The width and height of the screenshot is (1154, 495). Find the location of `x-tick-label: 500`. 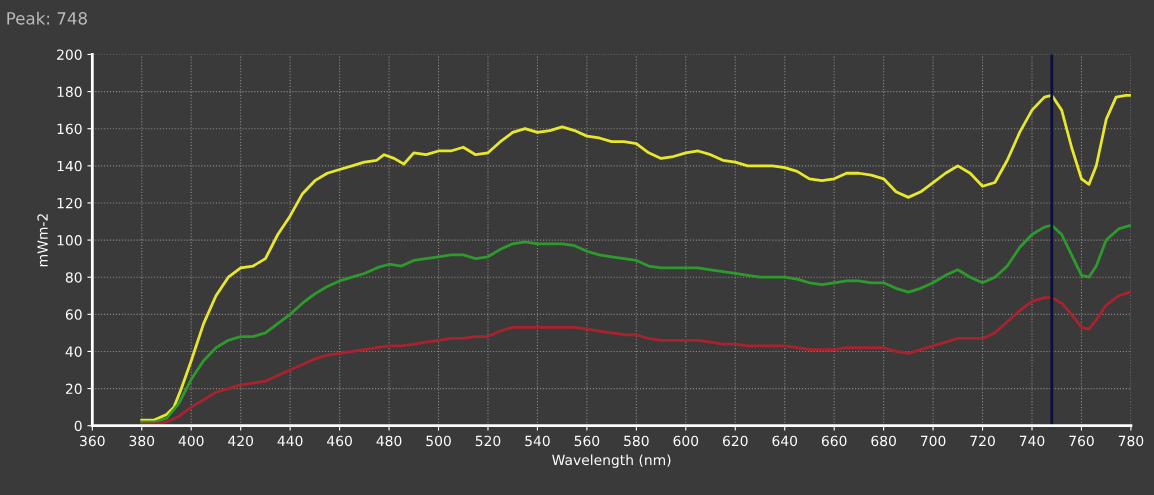

x-tick-label: 500 is located at coordinates (438, 441).